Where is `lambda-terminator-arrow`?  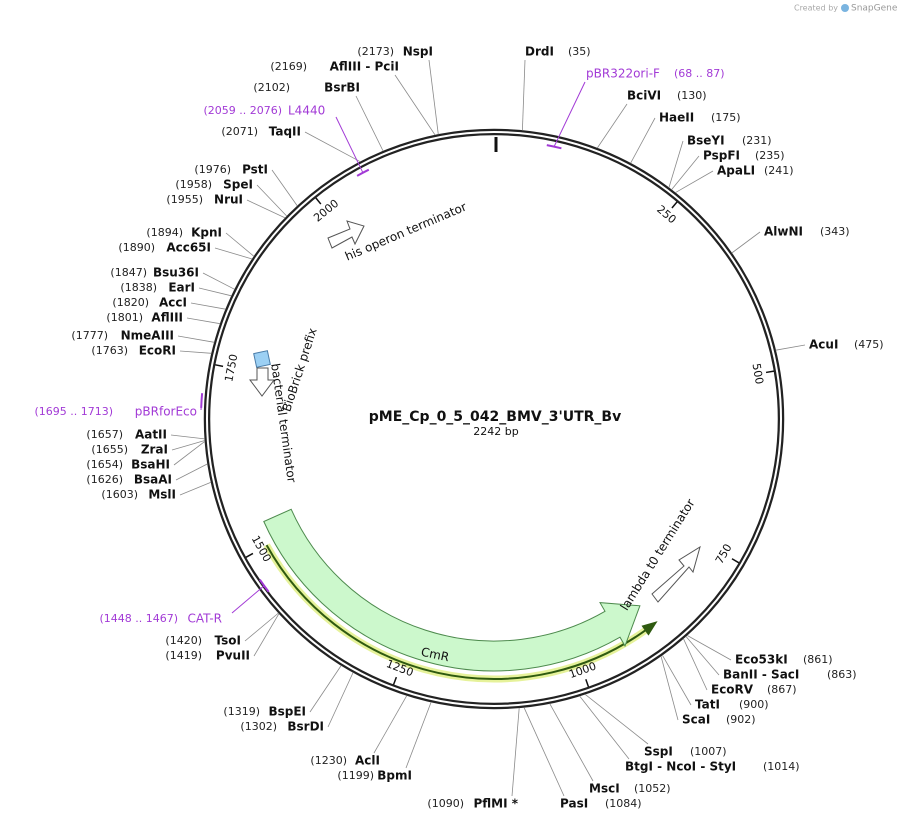 lambda-terminator-arrow is located at coordinates (676, 574).